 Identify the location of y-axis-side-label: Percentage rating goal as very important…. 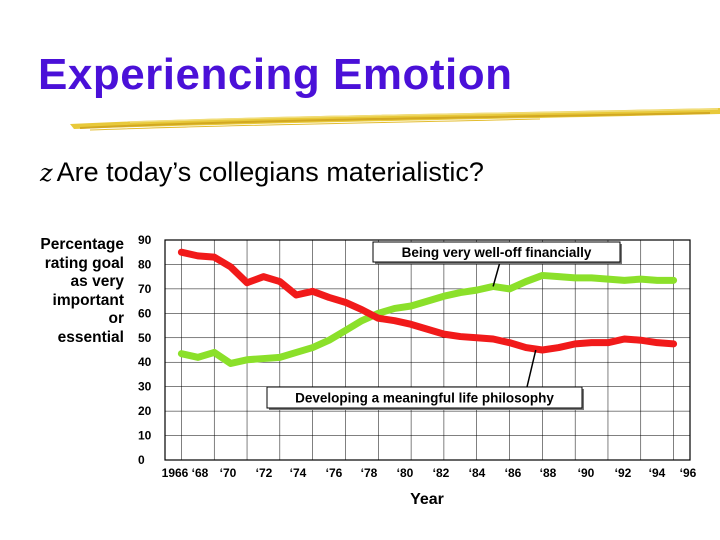
(67, 292).